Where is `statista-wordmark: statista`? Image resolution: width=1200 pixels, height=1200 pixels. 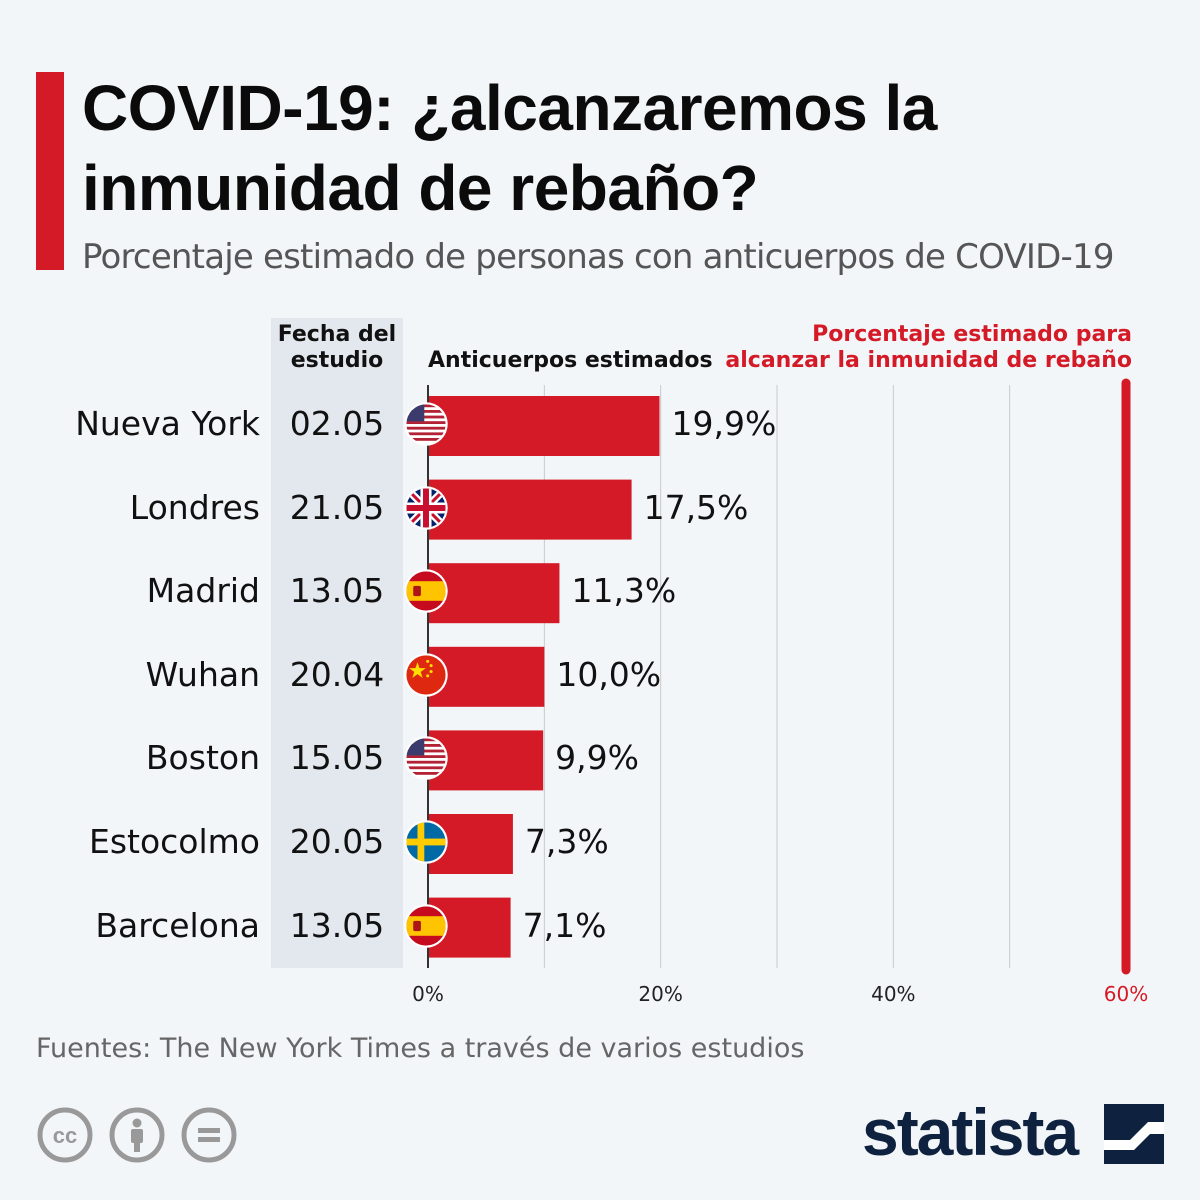
statista-wordmark: statista is located at coordinates (970, 1132).